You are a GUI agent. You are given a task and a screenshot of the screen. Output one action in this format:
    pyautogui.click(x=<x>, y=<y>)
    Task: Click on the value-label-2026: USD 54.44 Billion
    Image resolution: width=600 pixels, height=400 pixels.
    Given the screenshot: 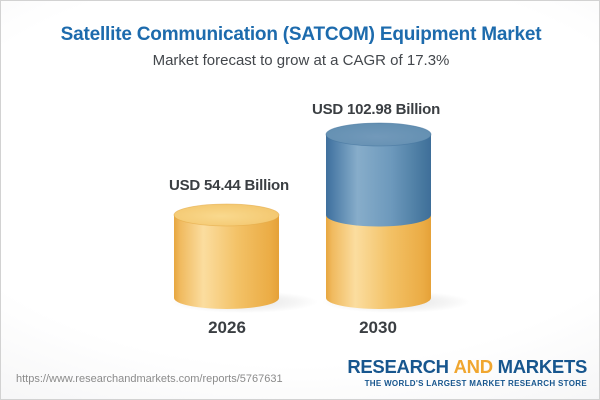 What is the action you would take?
    pyautogui.click(x=229, y=185)
    